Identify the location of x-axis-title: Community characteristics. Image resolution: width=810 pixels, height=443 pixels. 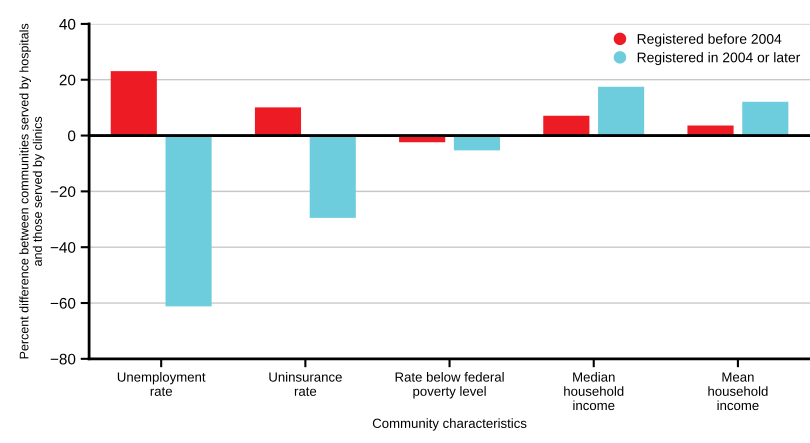
(449, 424).